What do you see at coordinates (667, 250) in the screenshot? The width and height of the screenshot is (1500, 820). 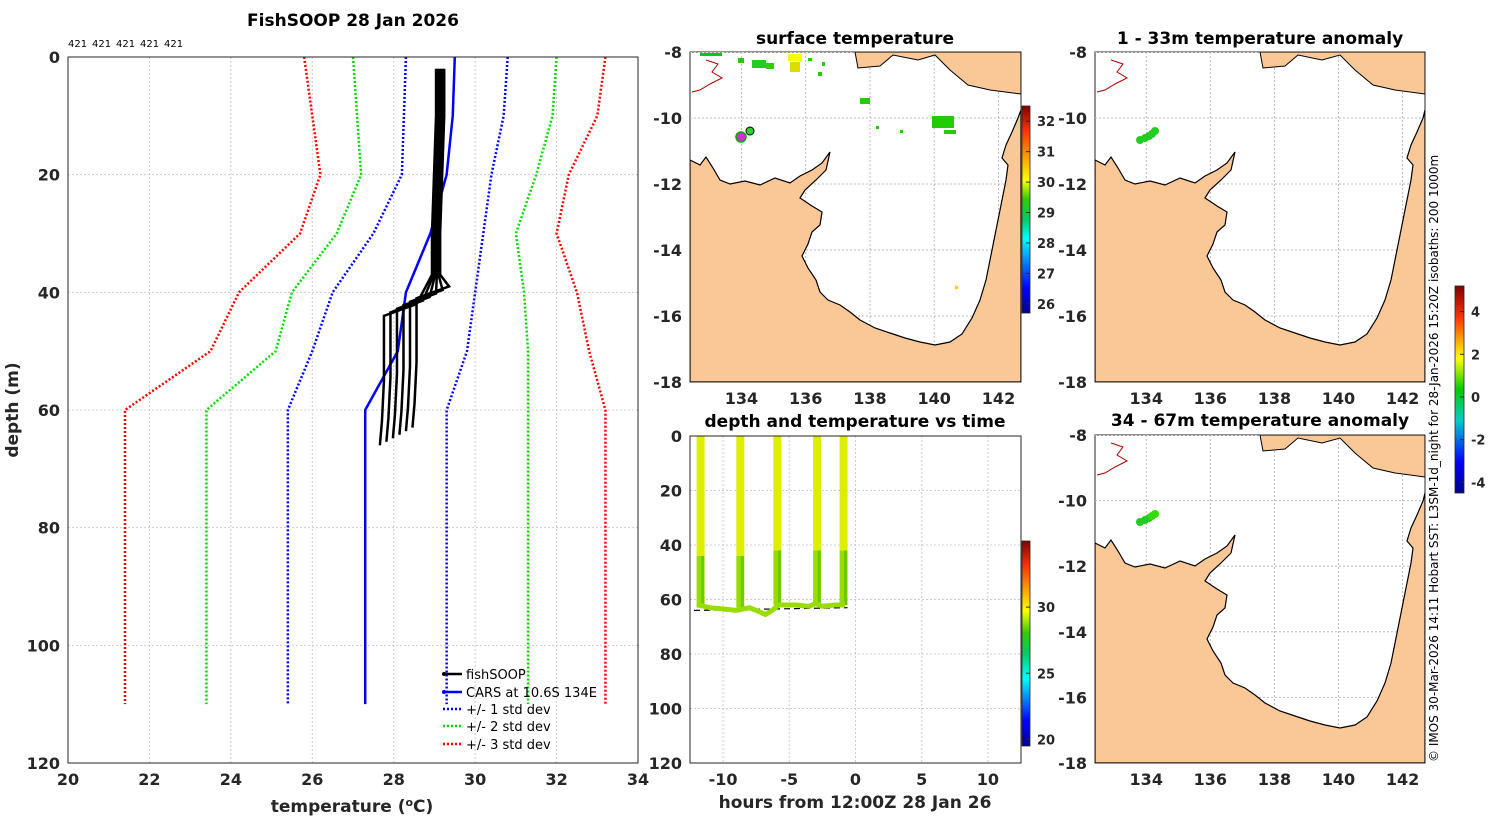 I see `map-lat-label: -14` at bounding box center [667, 250].